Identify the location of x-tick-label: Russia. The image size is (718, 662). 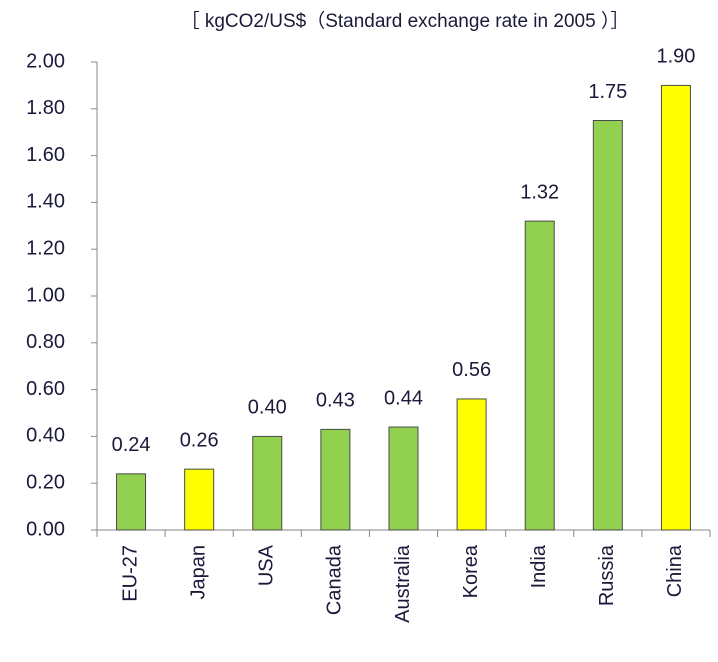
(607, 575).